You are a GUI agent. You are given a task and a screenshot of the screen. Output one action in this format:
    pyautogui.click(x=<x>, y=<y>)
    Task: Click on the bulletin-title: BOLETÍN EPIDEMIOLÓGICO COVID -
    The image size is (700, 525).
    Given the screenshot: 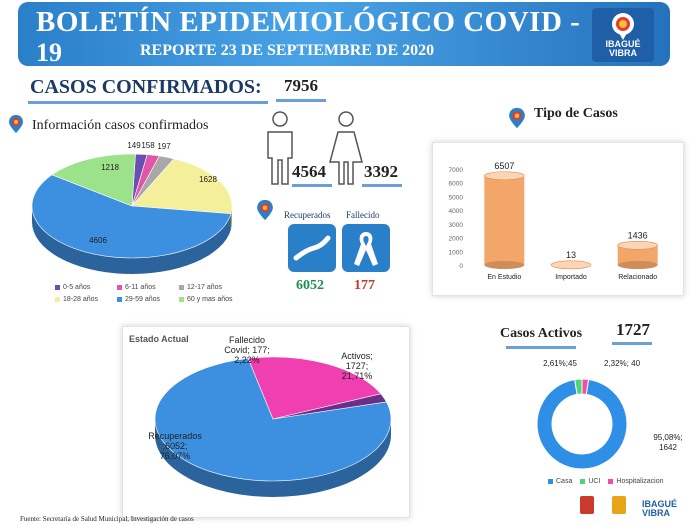 What is the action you would take?
    pyautogui.click(x=308, y=22)
    